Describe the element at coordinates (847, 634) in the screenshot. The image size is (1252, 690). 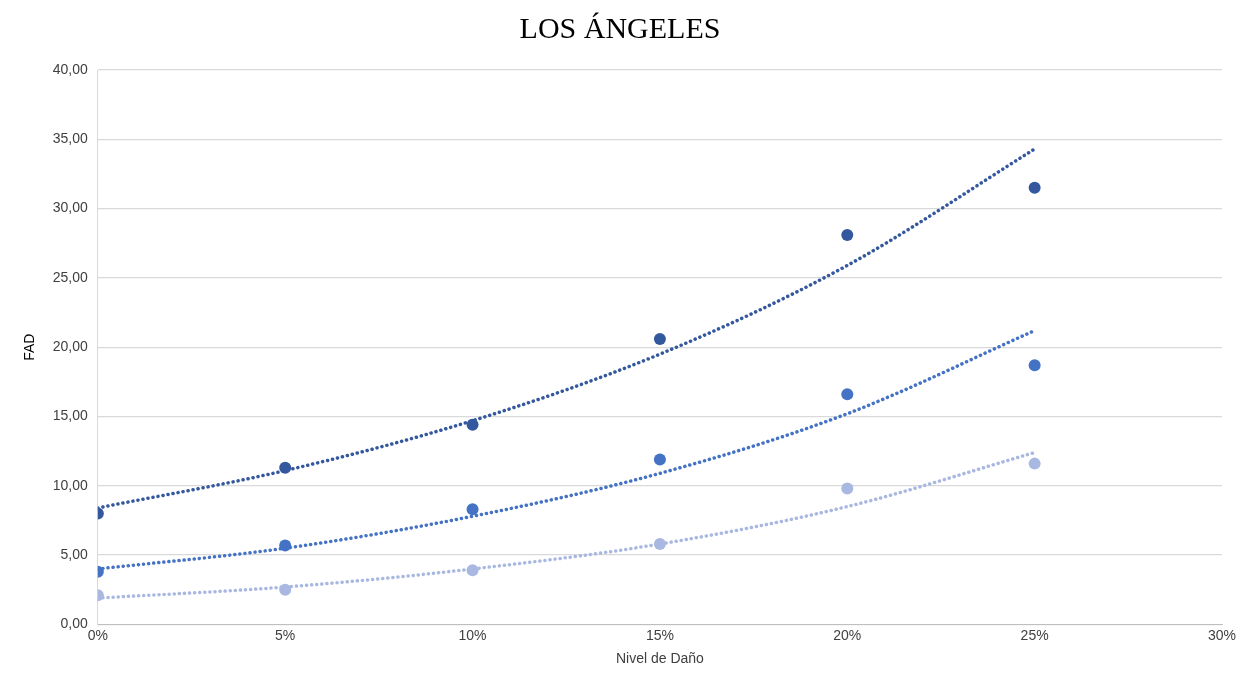
I see `x-tick-label: 20%` at that location.